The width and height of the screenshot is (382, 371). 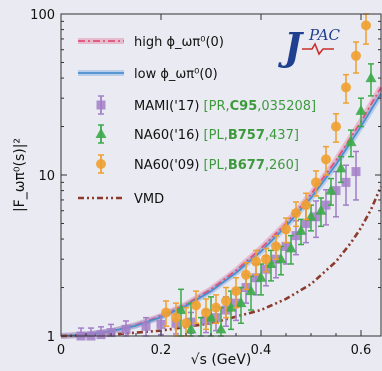 I want to click on legend-reference: ,035208], so click(x=286, y=106).